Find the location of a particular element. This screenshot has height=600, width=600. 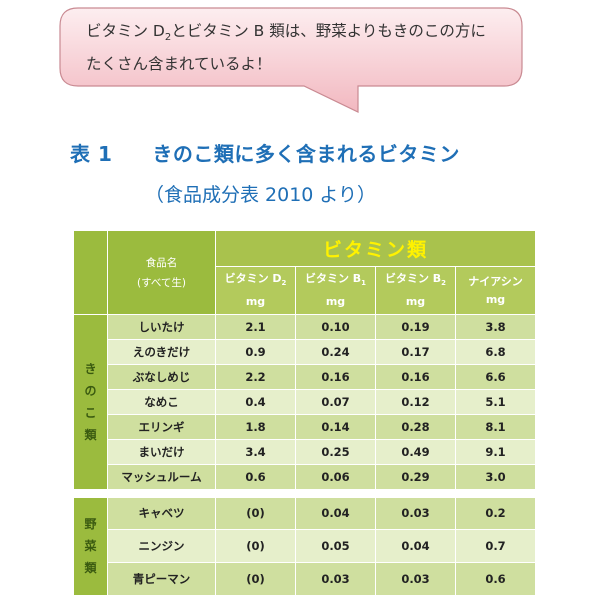

value-cell-0: 3.4 is located at coordinates (255, 451).